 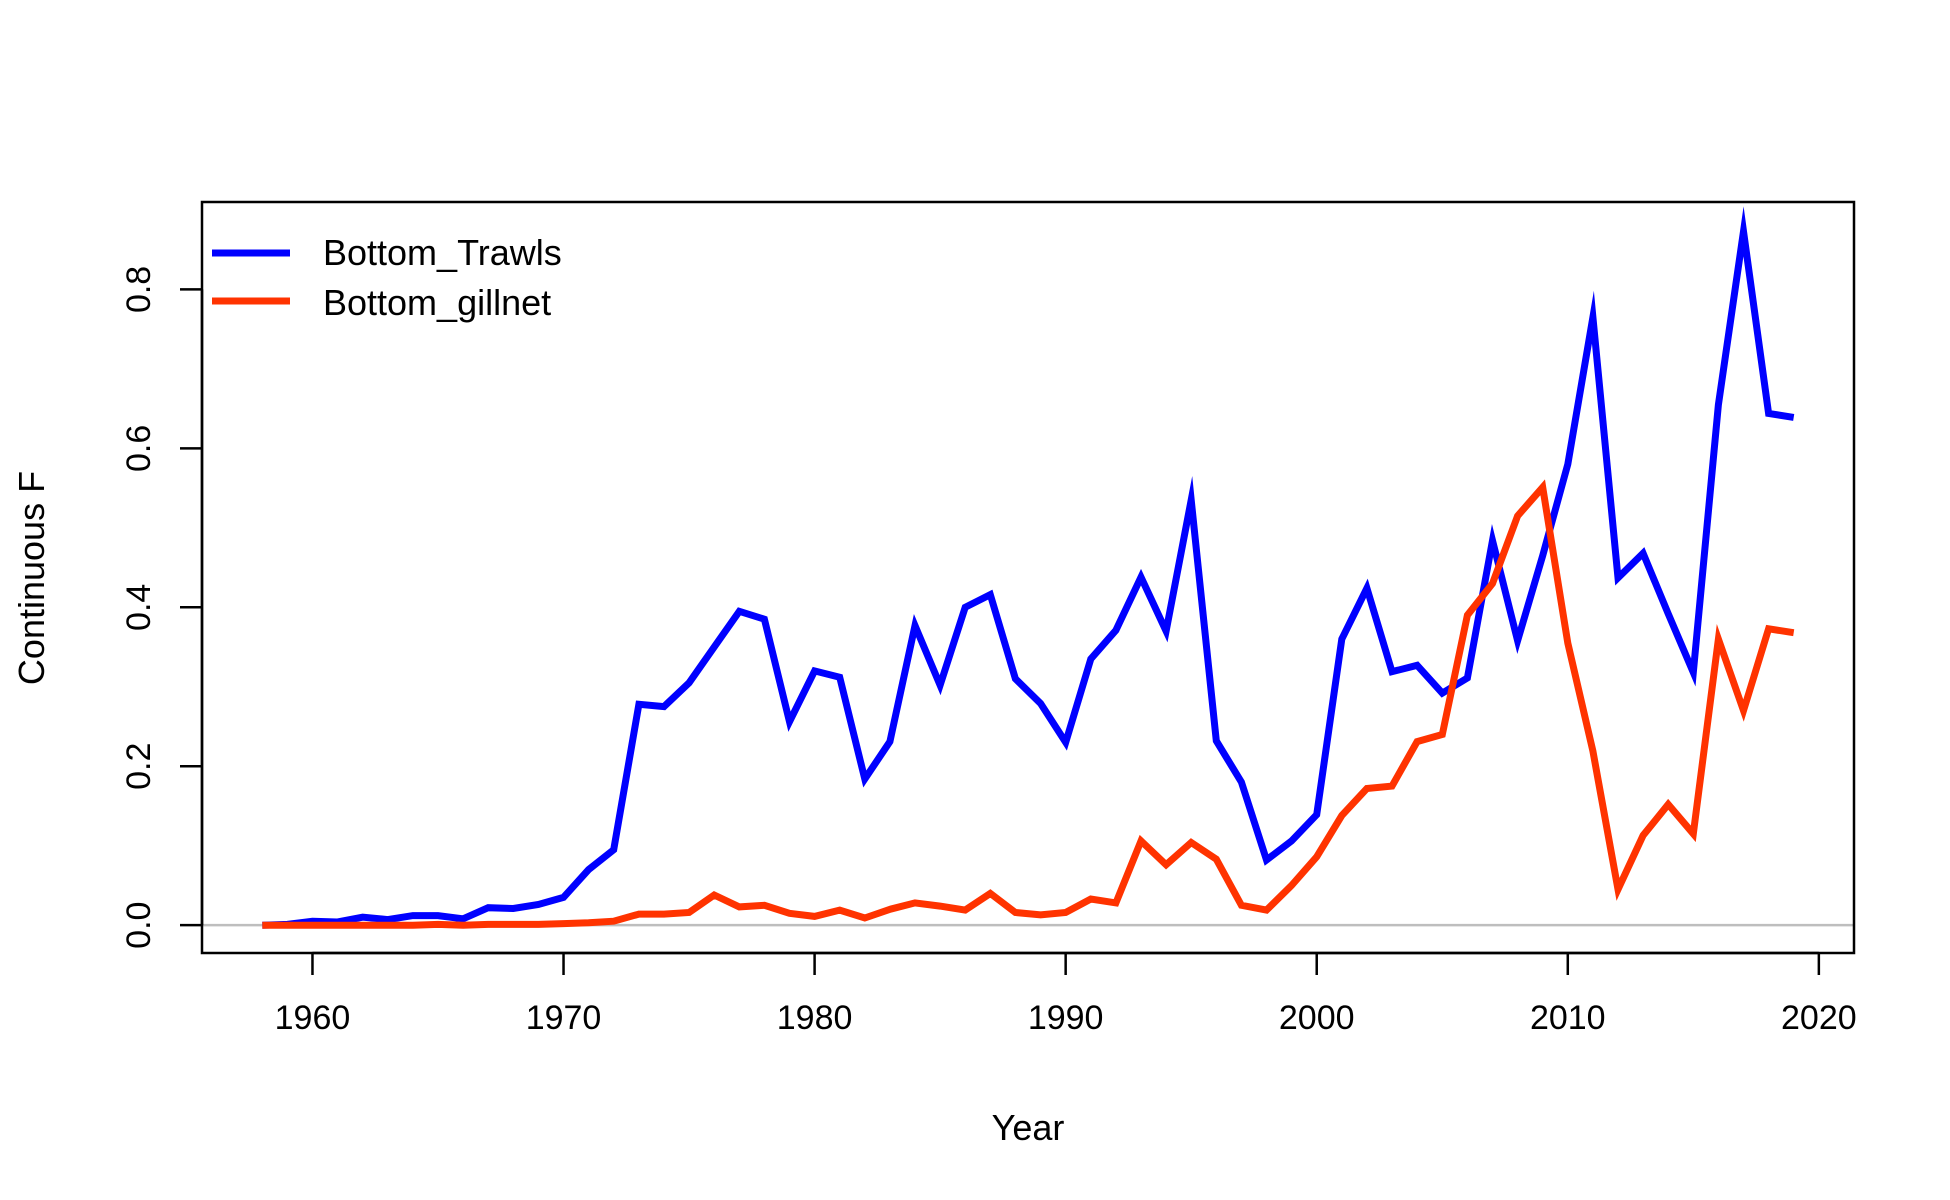 What do you see at coordinates (1568, 1018) in the screenshot?
I see `x-tick-label: 2010` at bounding box center [1568, 1018].